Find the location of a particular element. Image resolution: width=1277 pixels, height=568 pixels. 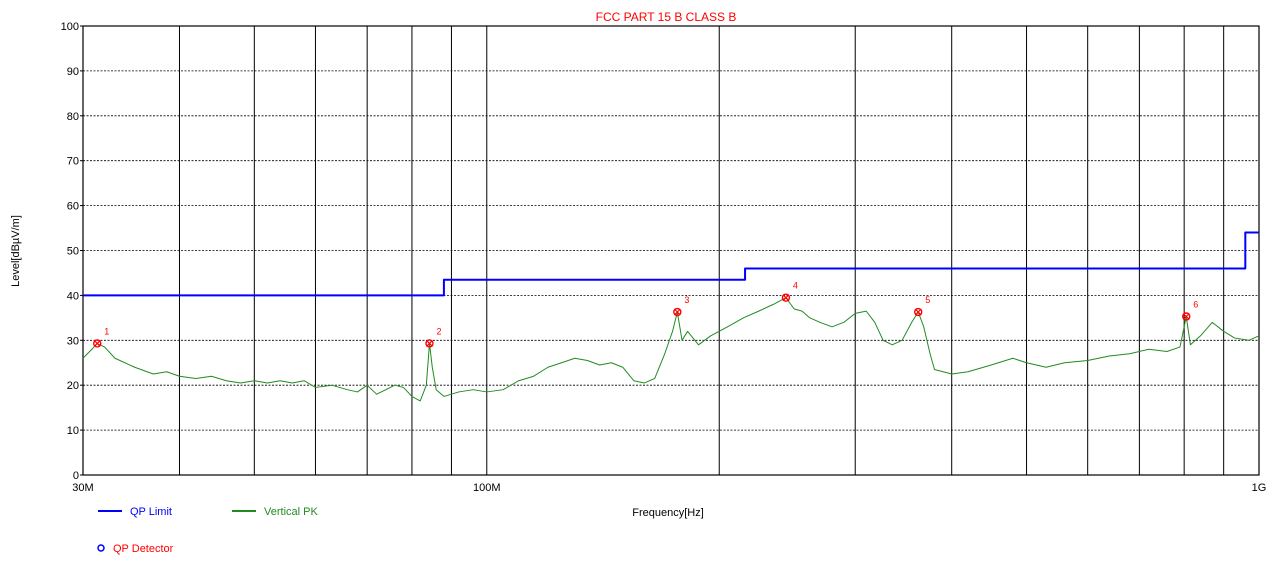

peak-marker-5: 5 is located at coordinates (922, 306).